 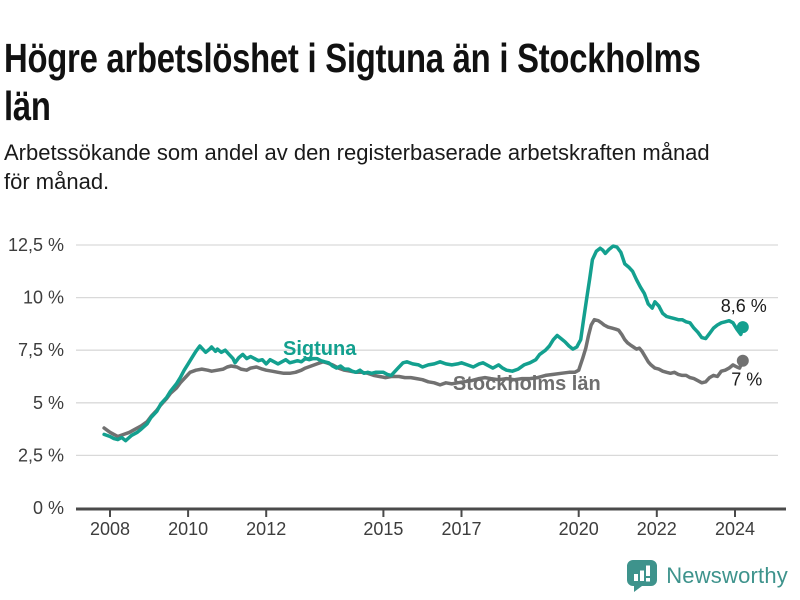 I want to click on series-label-sigtuna: Sigtuna, so click(x=320, y=349).